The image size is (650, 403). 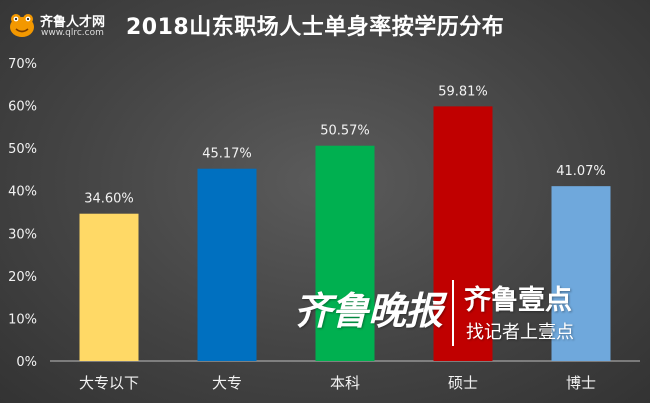 I want to click on y-tick-label: 40%, so click(x=22, y=192).